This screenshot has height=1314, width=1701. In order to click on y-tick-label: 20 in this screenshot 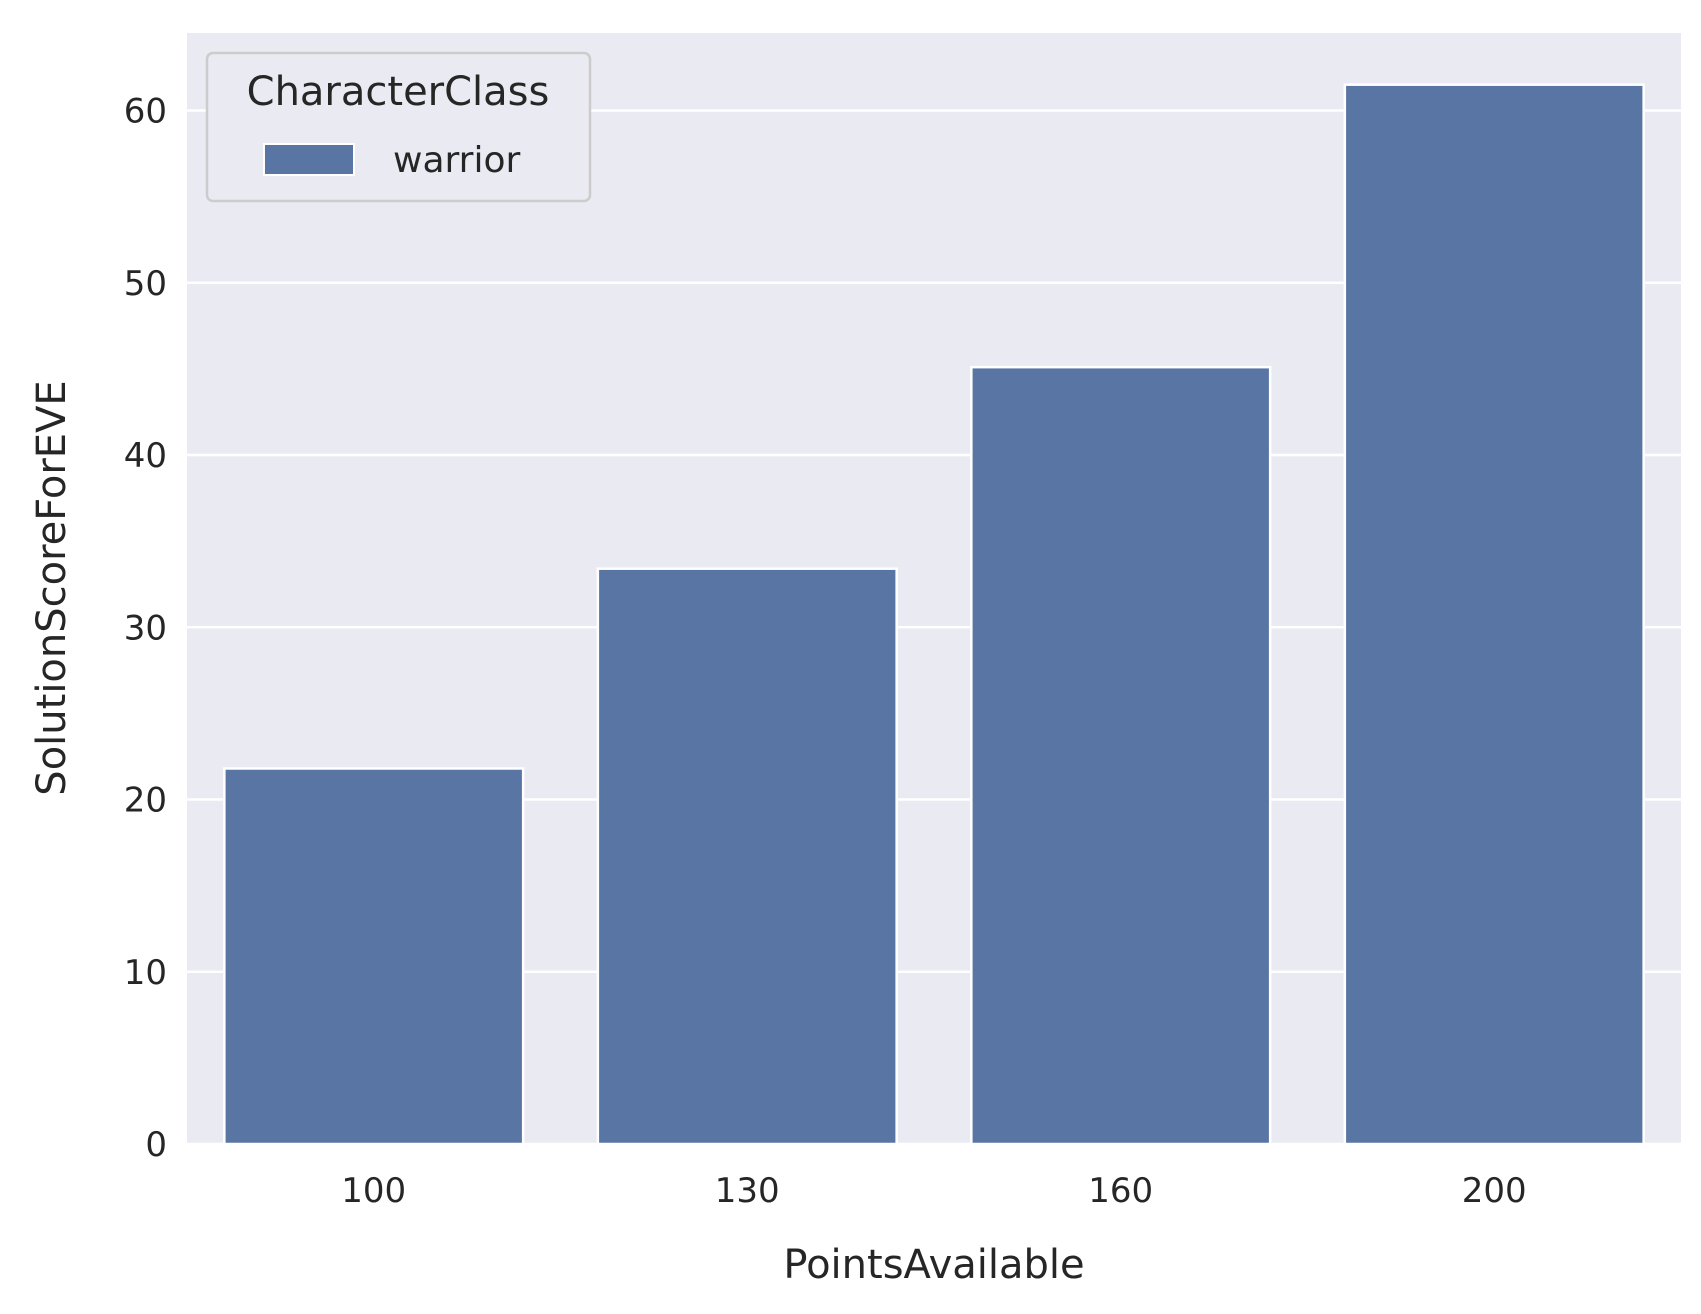, I will do `click(145, 801)`.